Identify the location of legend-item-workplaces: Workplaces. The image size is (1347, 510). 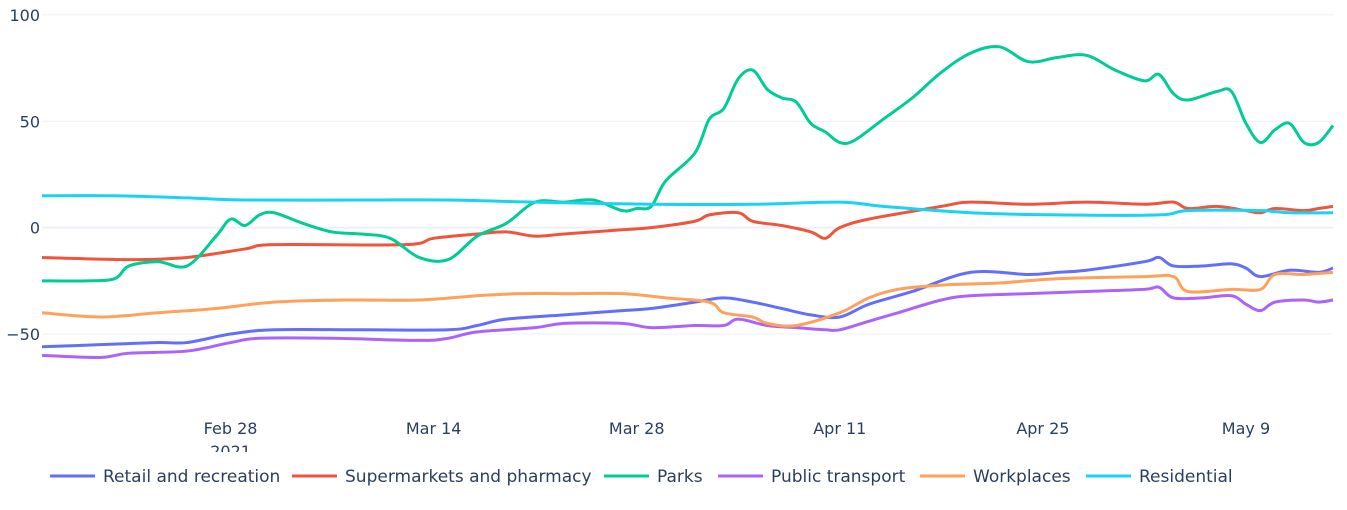
(995, 477).